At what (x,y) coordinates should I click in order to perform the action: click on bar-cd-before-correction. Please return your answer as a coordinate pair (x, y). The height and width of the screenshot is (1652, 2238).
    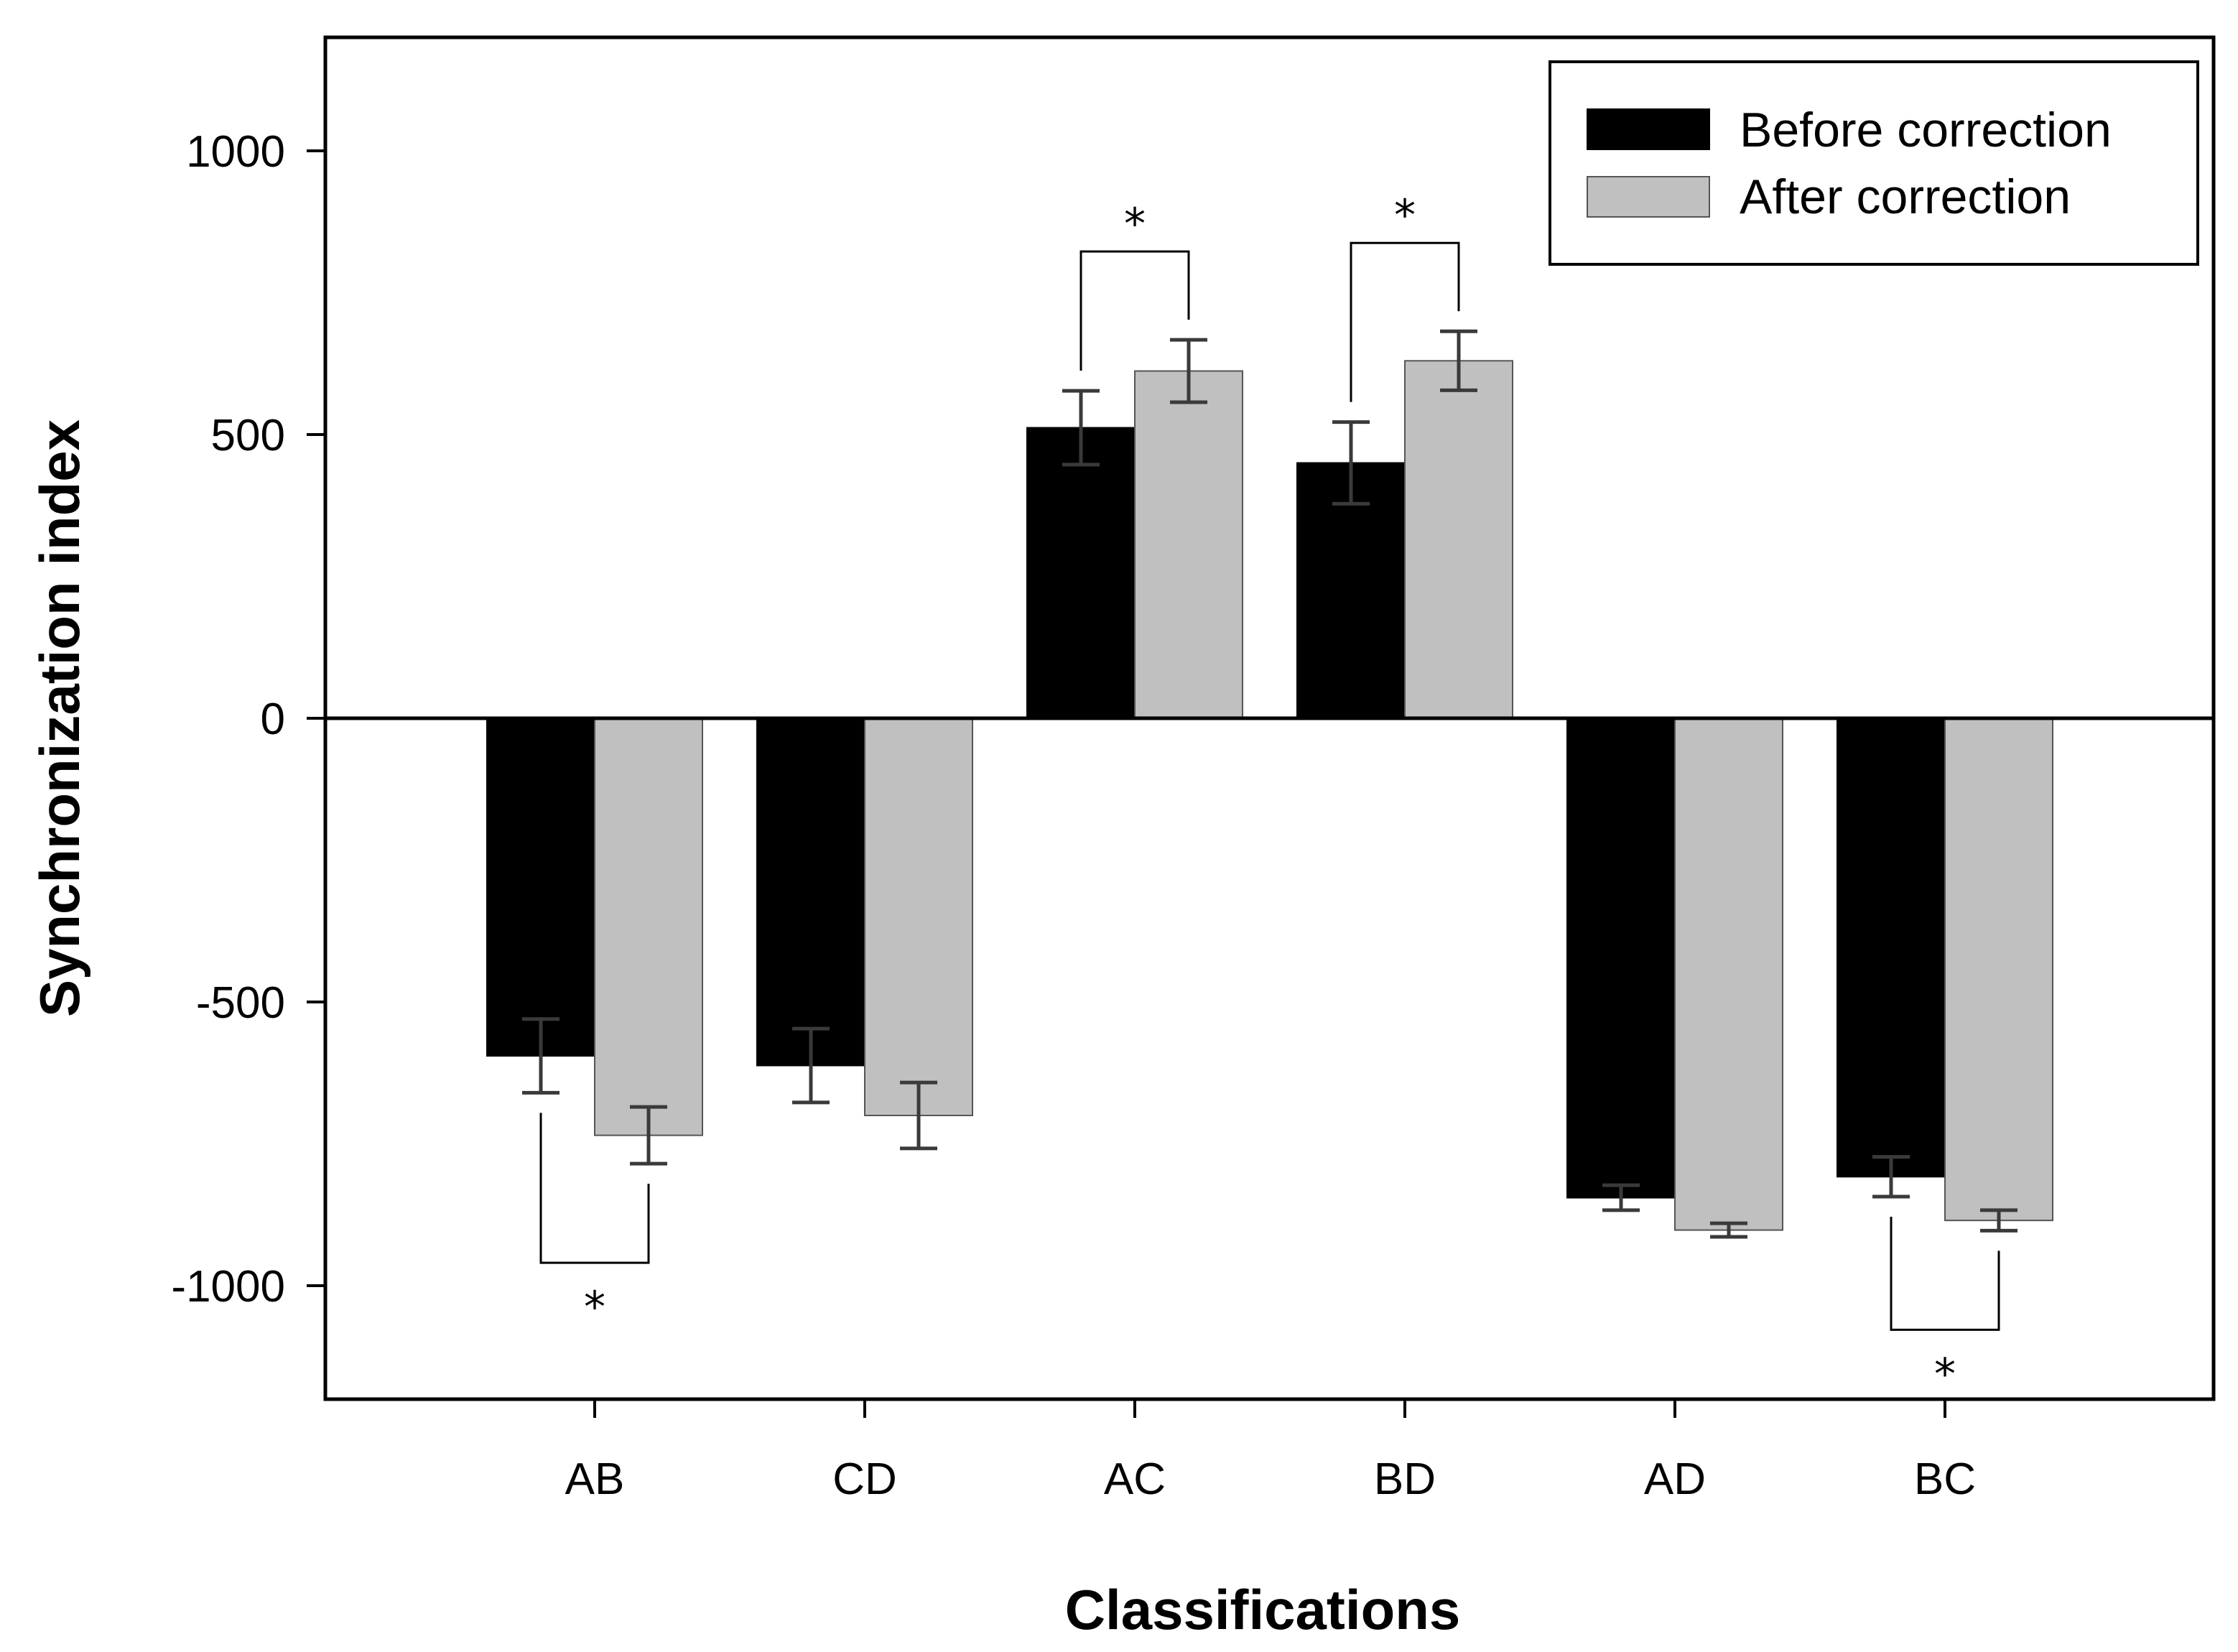
    Looking at the image, I should click on (810, 892).